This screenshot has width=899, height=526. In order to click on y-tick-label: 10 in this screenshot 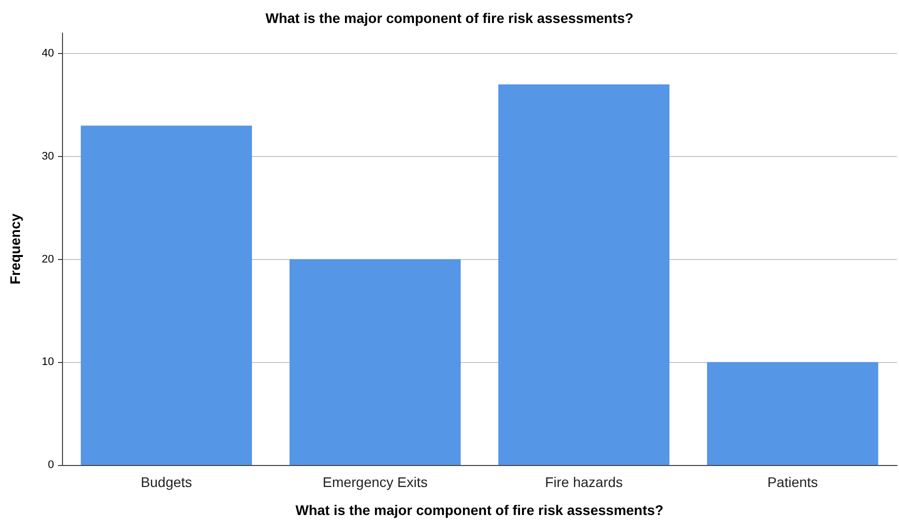, I will do `click(48, 362)`.